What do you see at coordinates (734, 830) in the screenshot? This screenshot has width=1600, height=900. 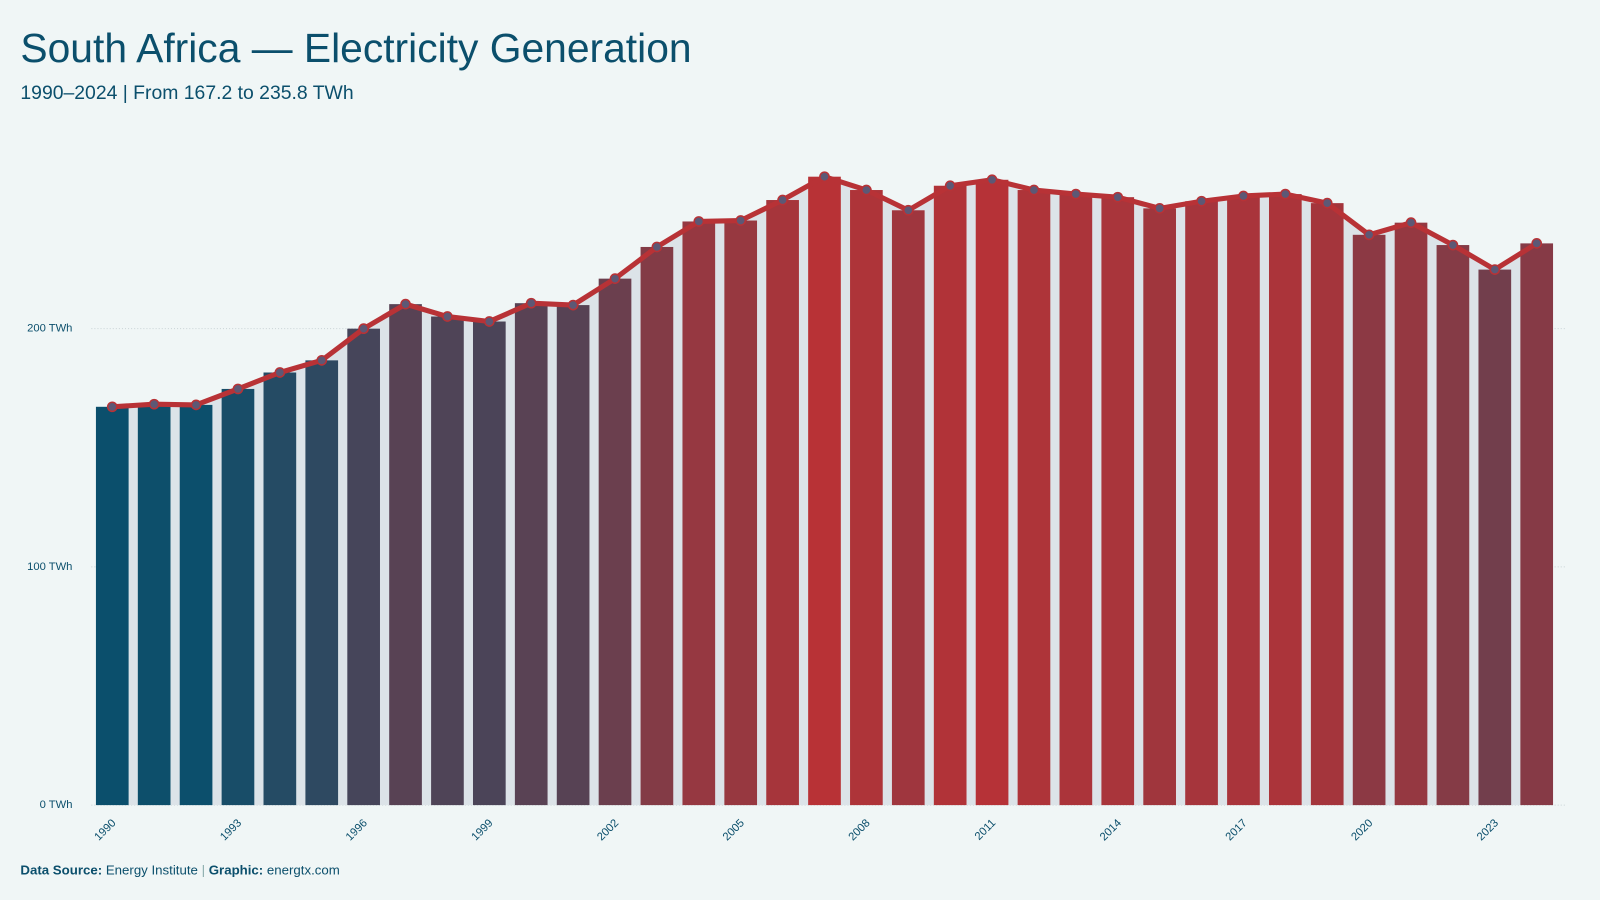 I see `x-tick-label: 2005` at bounding box center [734, 830].